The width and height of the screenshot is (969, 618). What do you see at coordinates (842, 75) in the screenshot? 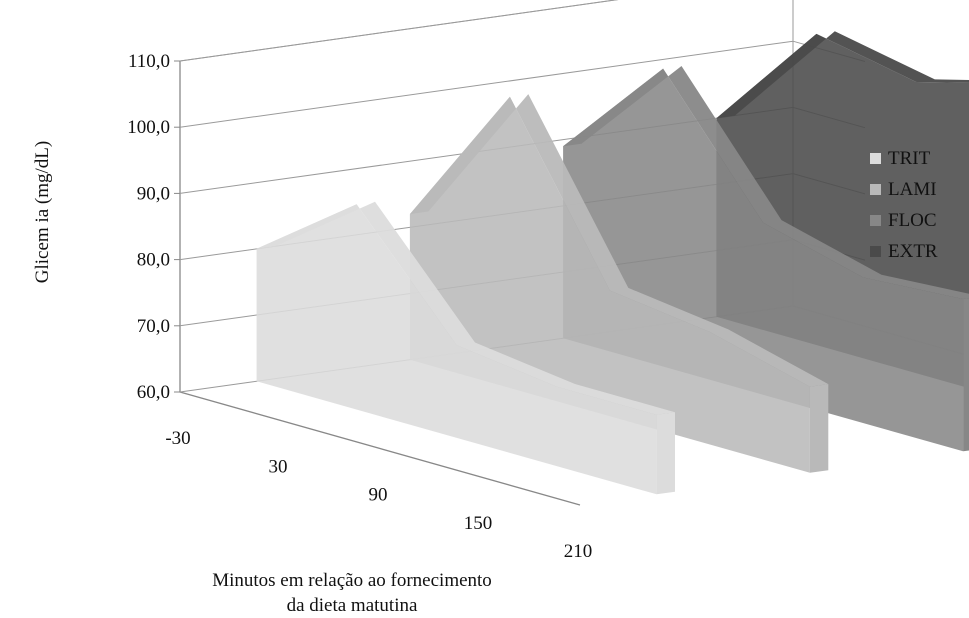
I see `series-top-edge` at bounding box center [842, 75].